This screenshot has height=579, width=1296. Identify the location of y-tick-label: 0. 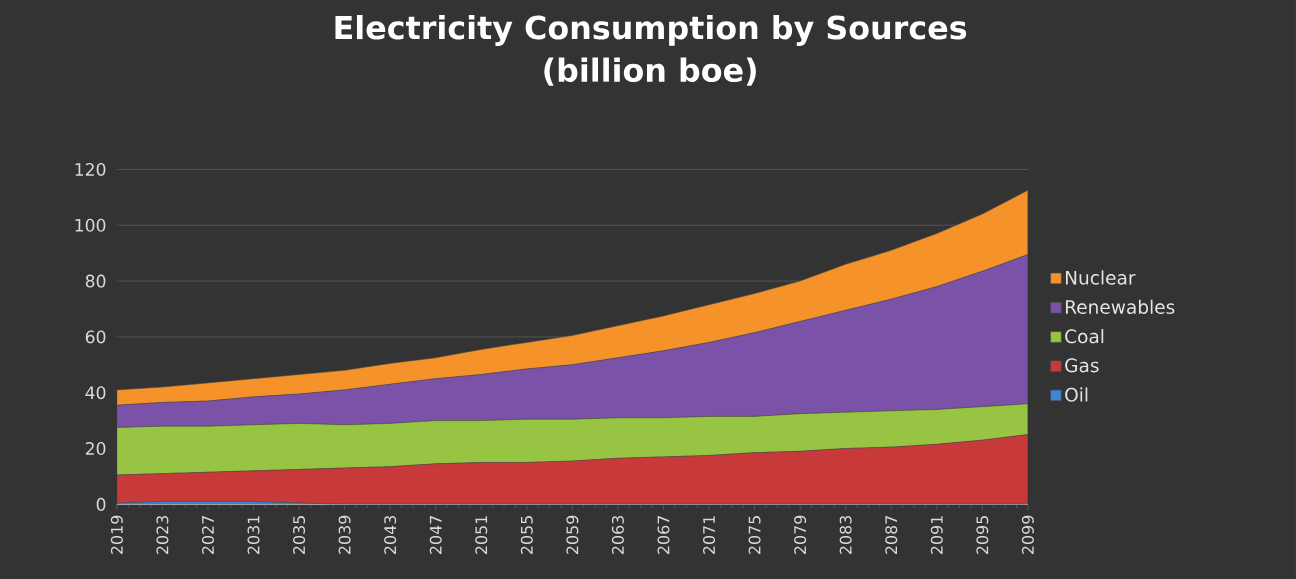
(101, 504).